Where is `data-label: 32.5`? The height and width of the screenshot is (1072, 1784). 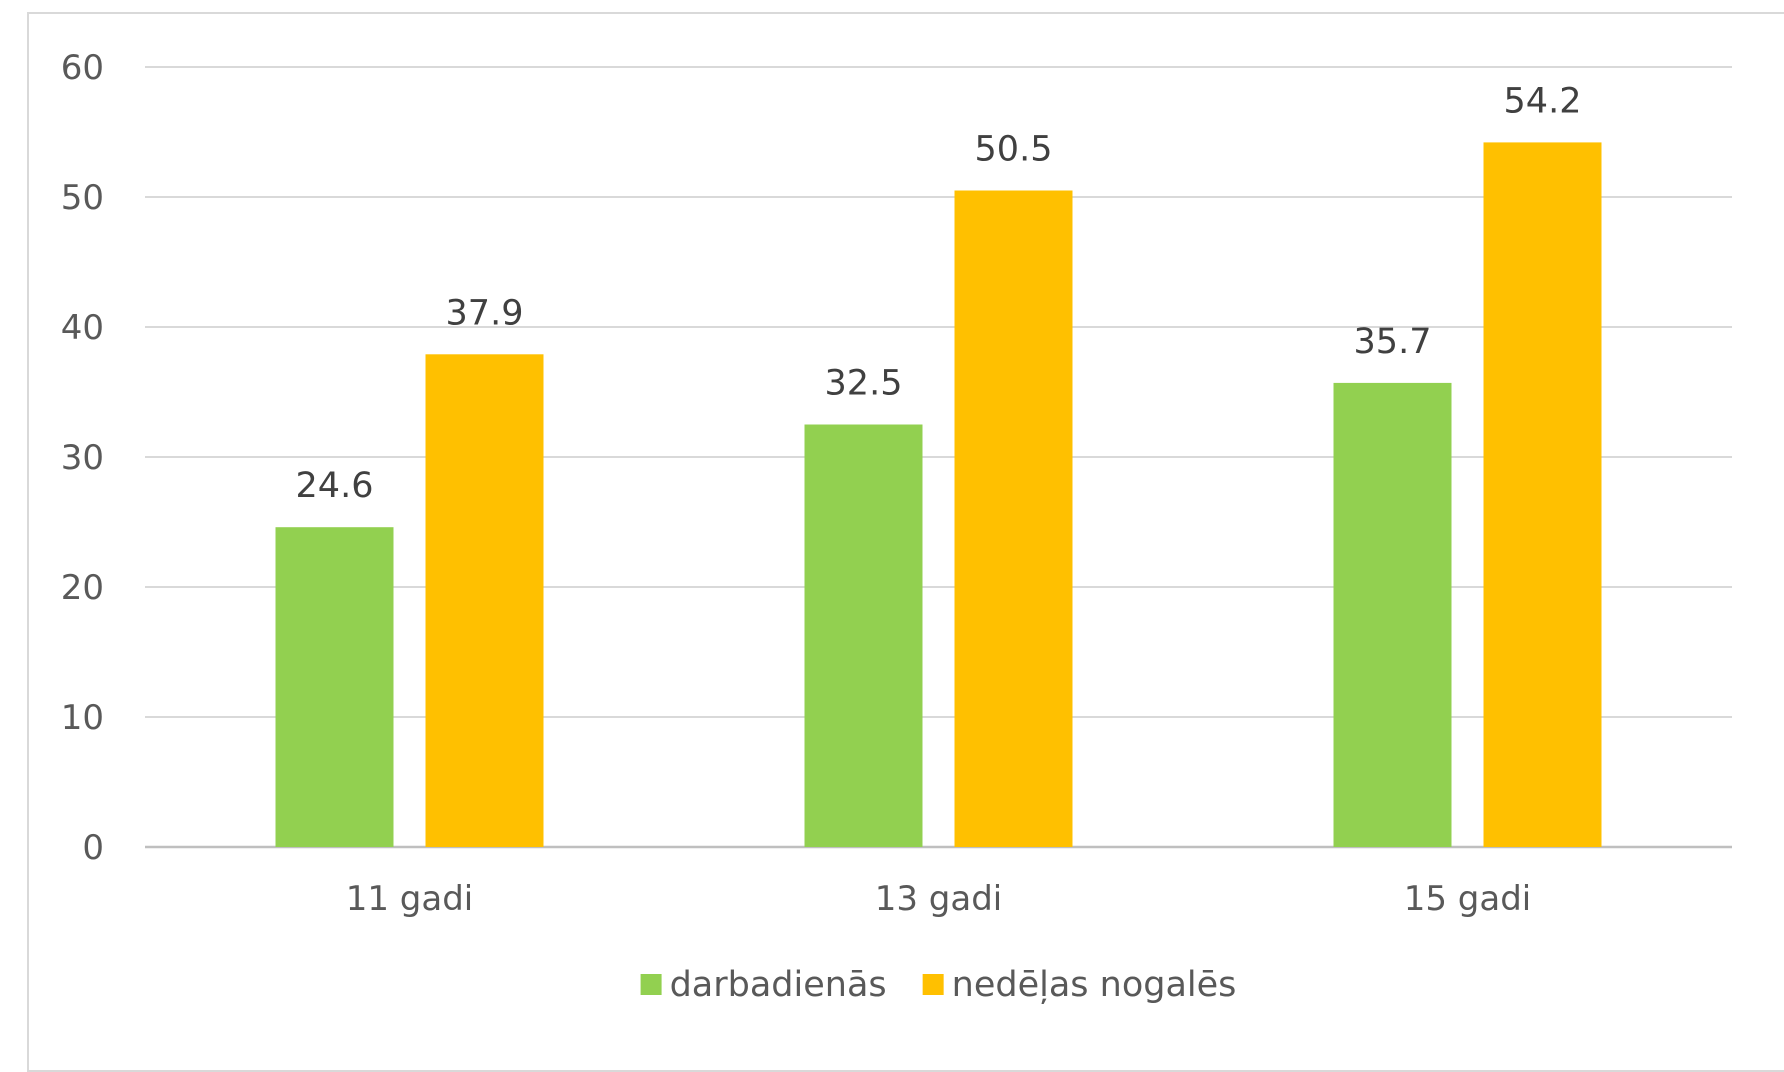
data-label: 32.5 is located at coordinates (864, 384).